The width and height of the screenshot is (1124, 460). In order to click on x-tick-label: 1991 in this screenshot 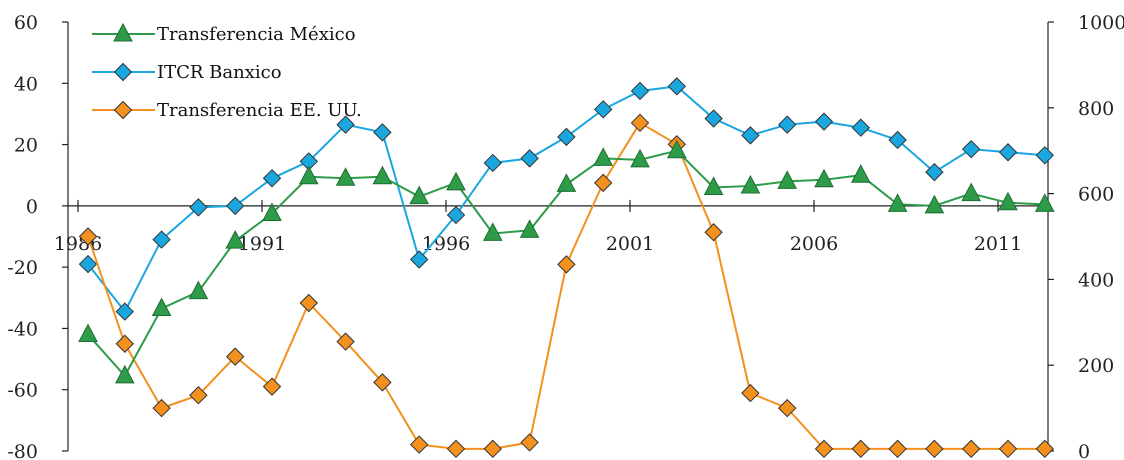, I will do `click(262, 244)`.